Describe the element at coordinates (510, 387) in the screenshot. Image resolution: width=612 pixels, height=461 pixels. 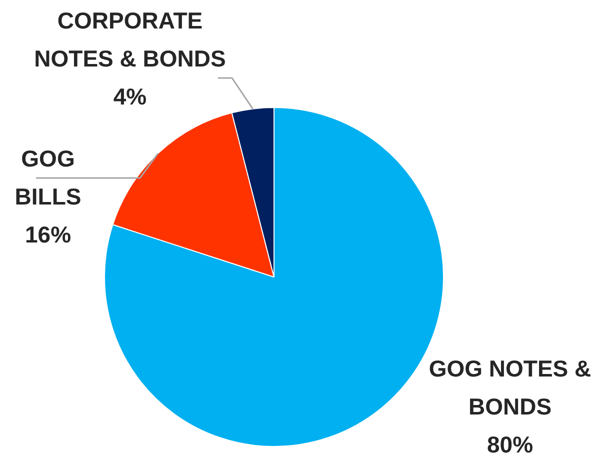
I see `slice-label: GOG NOTES & BONDS` at that location.